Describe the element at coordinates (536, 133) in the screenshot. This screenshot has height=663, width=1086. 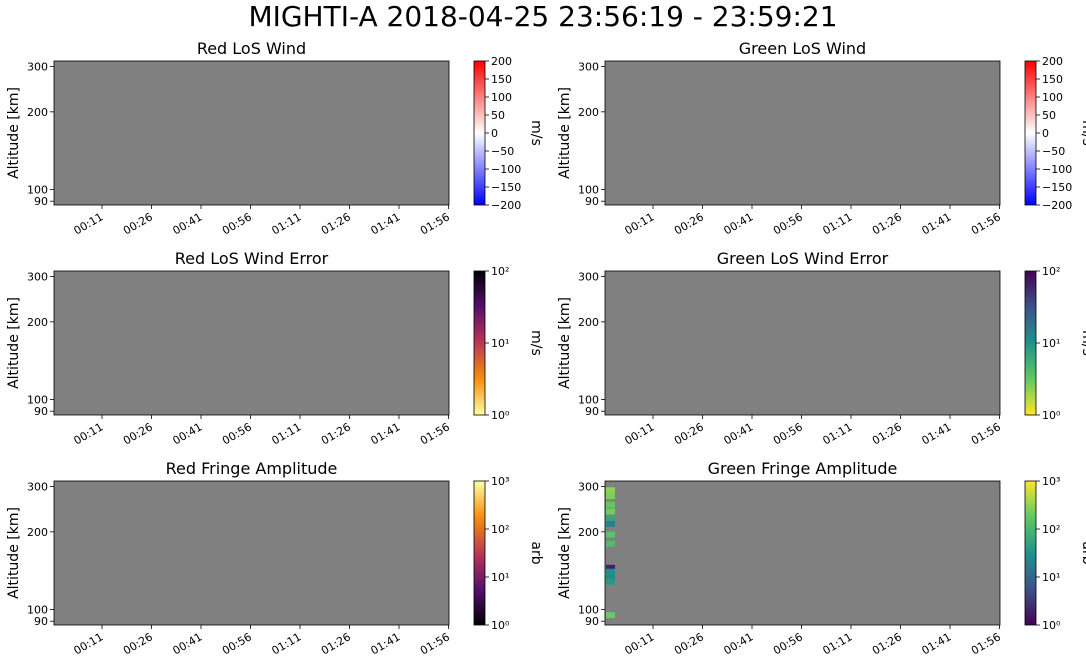
I see `colorbar-label: m/s` at that location.